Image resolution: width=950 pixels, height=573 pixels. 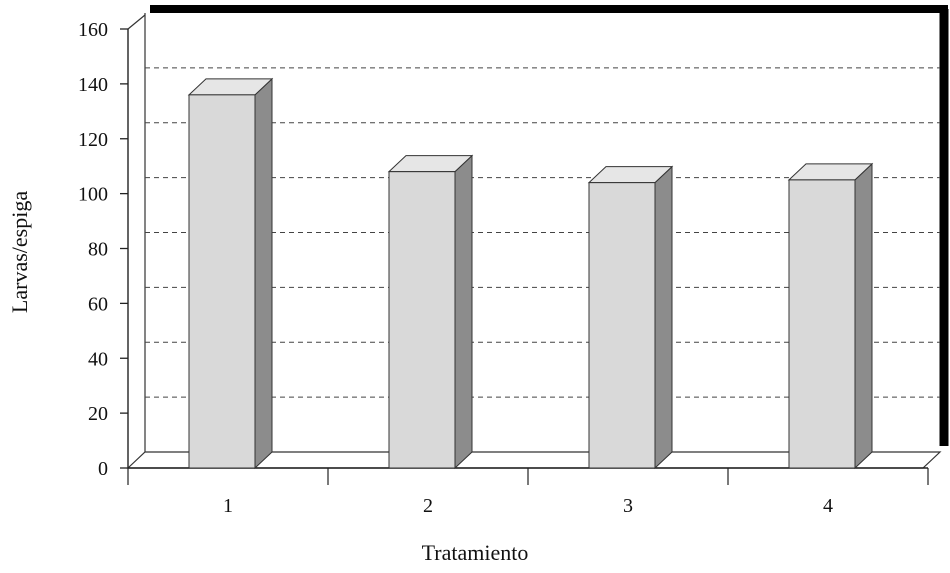 I want to click on x-tick-label: 3, so click(x=628, y=506).